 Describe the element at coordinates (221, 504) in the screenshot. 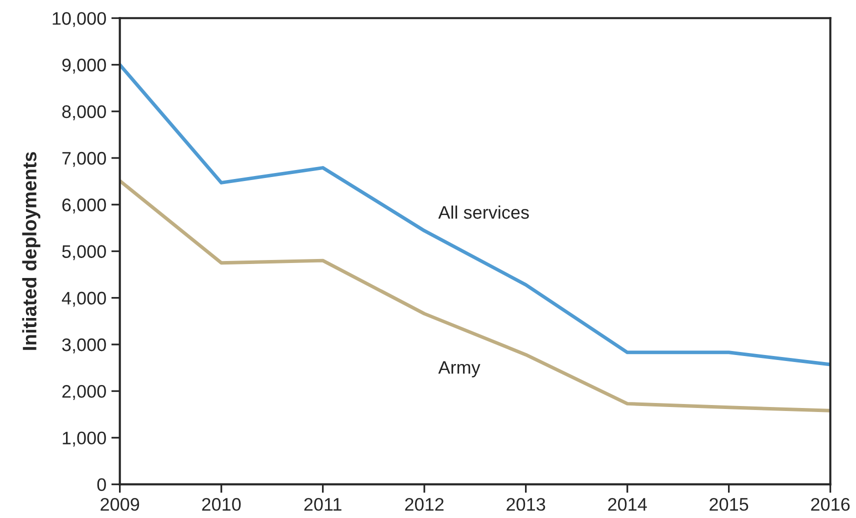

I see `x-tick-label: 2010` at that location.